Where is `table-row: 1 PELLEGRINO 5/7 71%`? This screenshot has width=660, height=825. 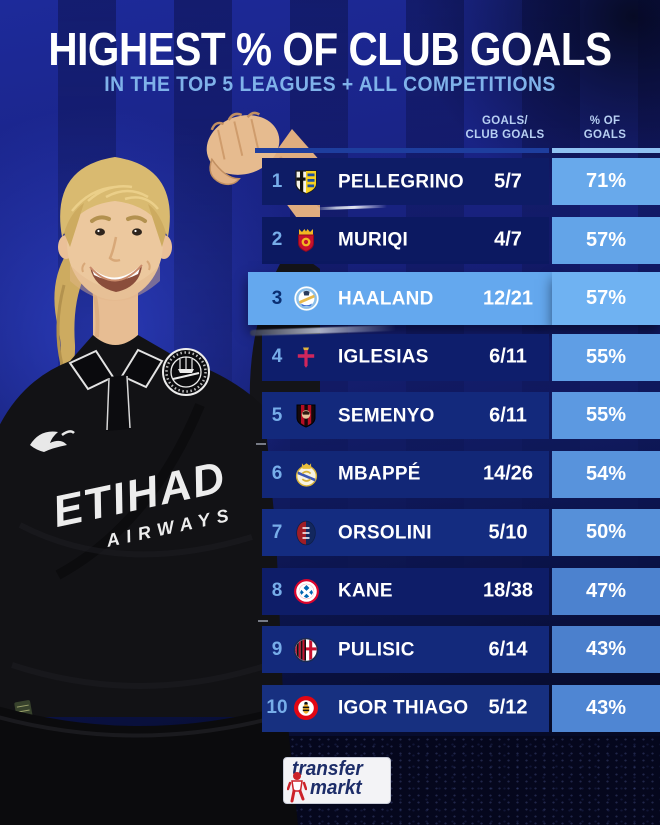
table-row: 1 PELLEGRINO 5/7 71% is located at coordinates (330, 181).